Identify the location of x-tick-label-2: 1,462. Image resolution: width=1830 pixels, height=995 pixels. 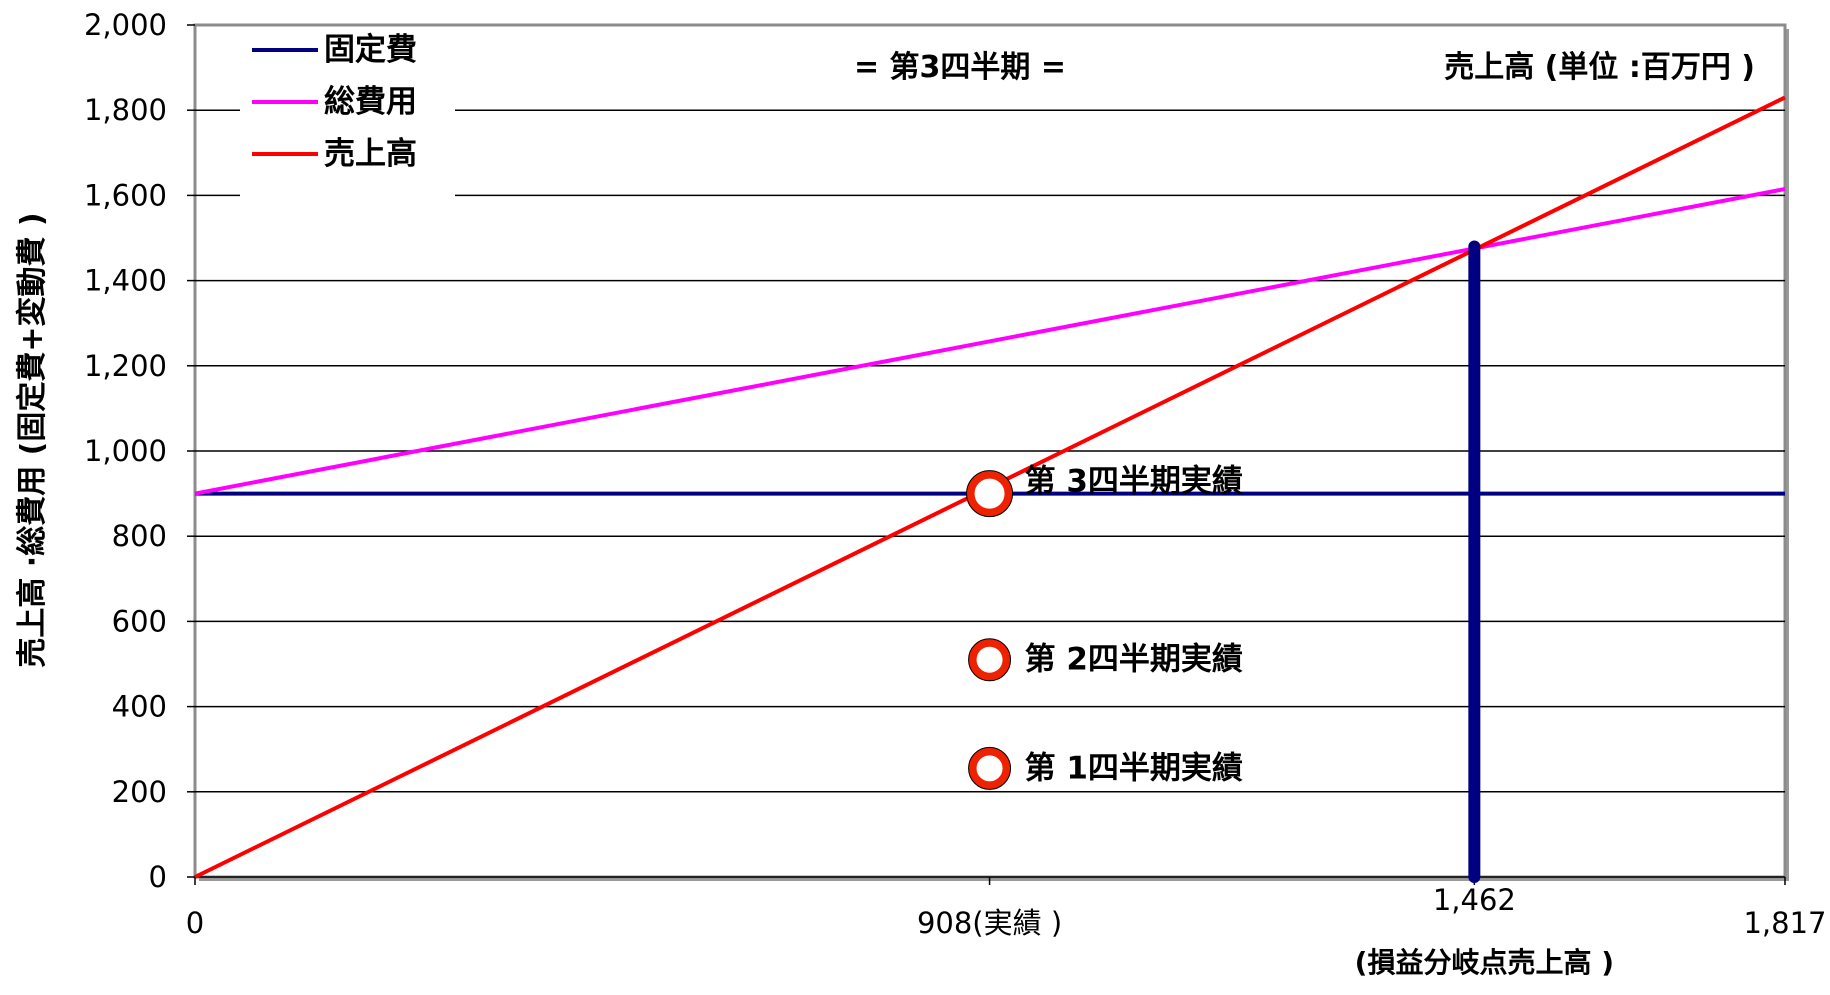
(1474, 900).